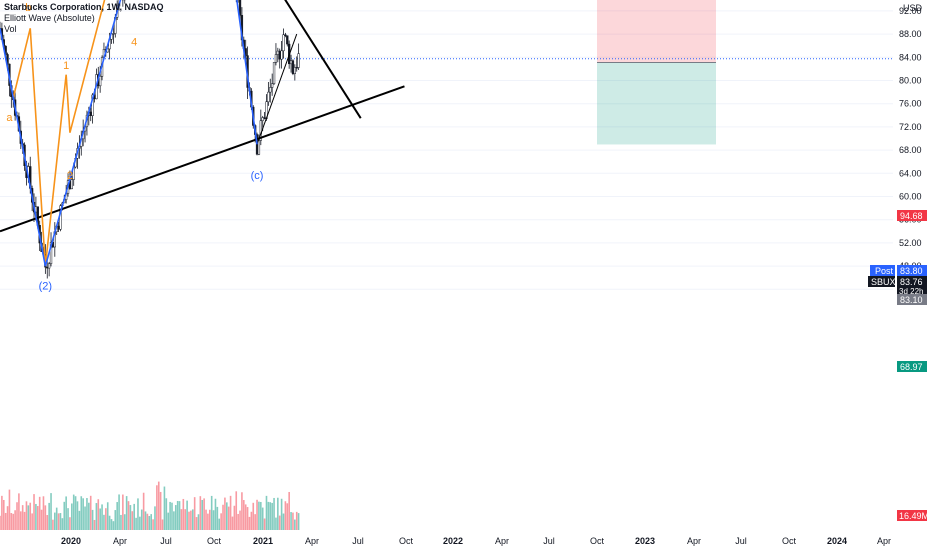 This screenshot has height=550, width=932. Describe the element at coordinates (656, 103) in the screenshot. I see `take-profit-zone` at that location.